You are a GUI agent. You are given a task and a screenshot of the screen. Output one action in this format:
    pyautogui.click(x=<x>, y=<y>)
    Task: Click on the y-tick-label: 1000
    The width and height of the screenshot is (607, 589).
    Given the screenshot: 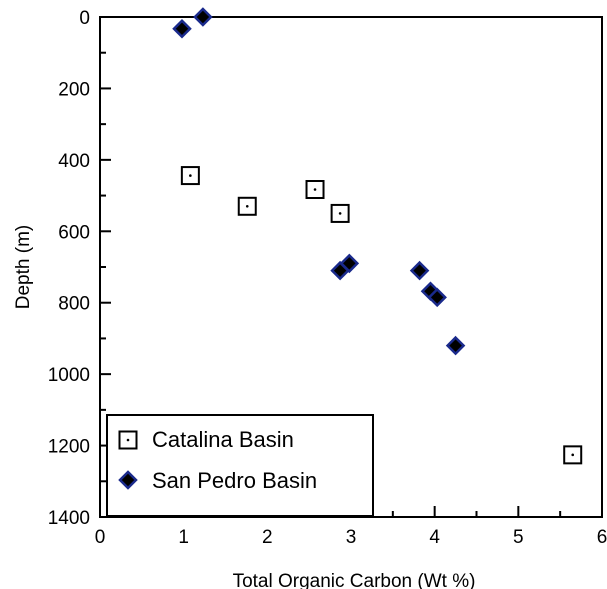 What is the action you would take?
    pyautogui.click(x=69, y=375)
    